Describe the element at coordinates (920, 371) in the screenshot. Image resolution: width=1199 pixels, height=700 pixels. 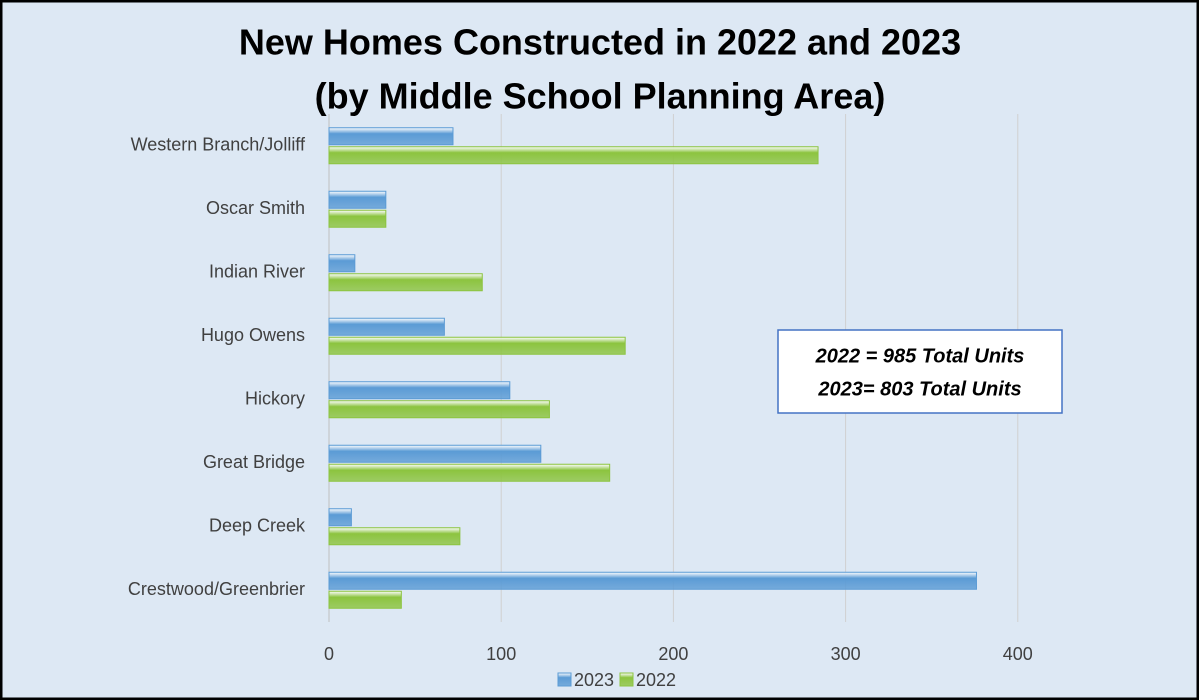
I see `annotation-box` at that location.